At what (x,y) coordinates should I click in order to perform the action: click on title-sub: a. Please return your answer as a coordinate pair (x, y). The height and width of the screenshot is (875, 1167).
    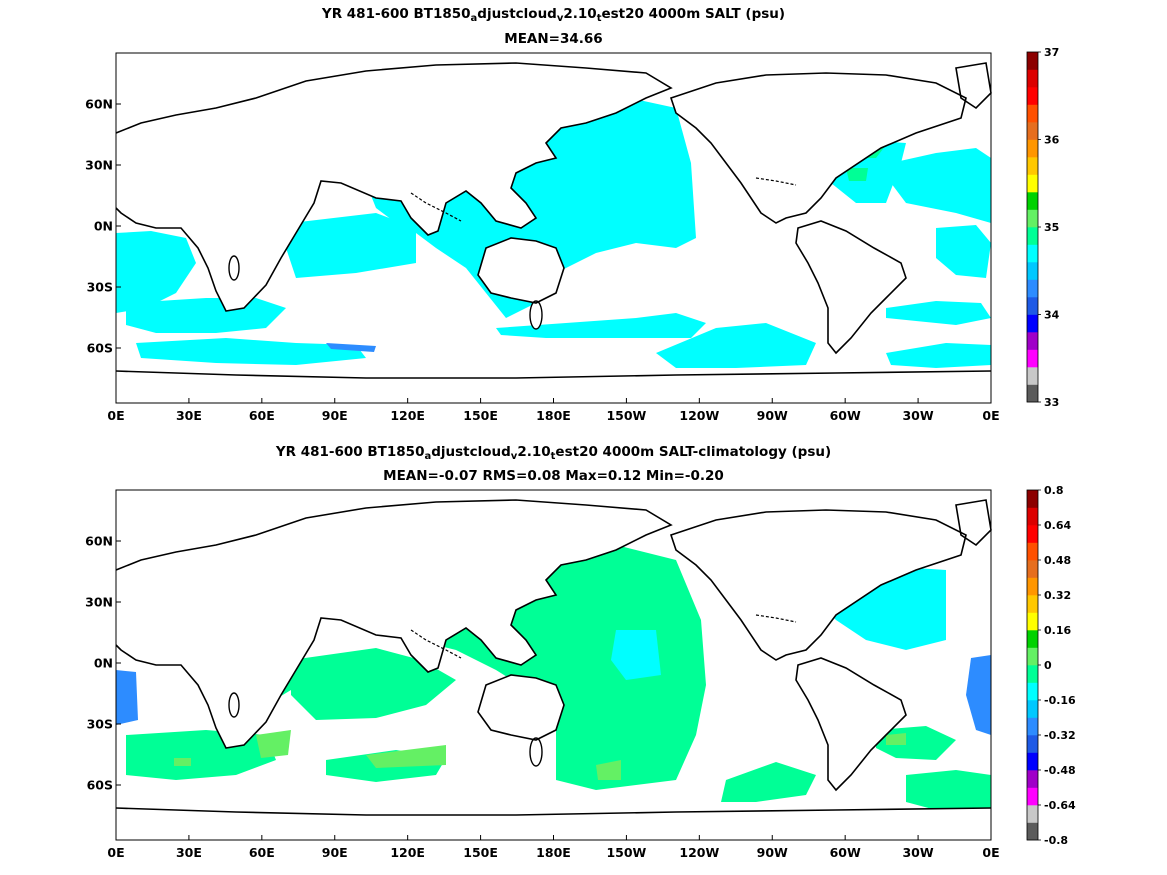
    Looking at the image, I should click on (474, 18).